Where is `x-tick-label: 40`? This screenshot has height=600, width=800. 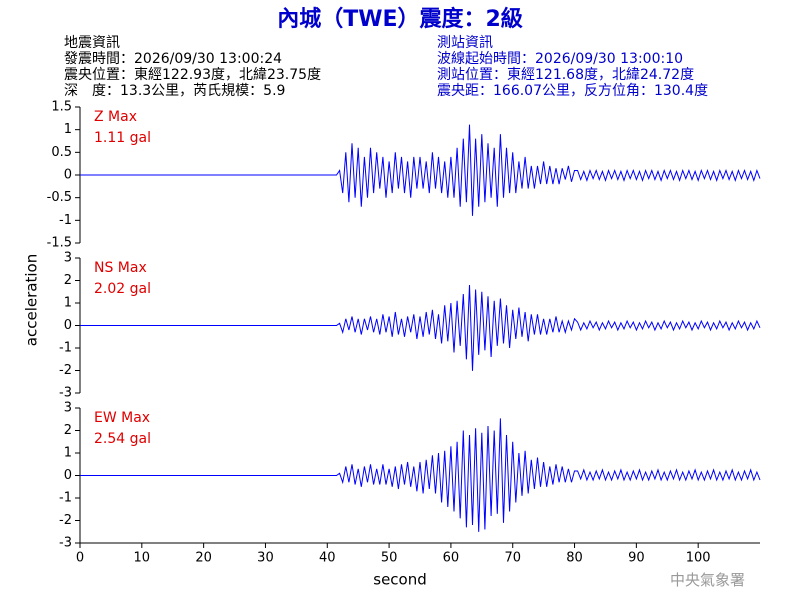 x-tick-label: 40 is located at coordinates (327, 558).